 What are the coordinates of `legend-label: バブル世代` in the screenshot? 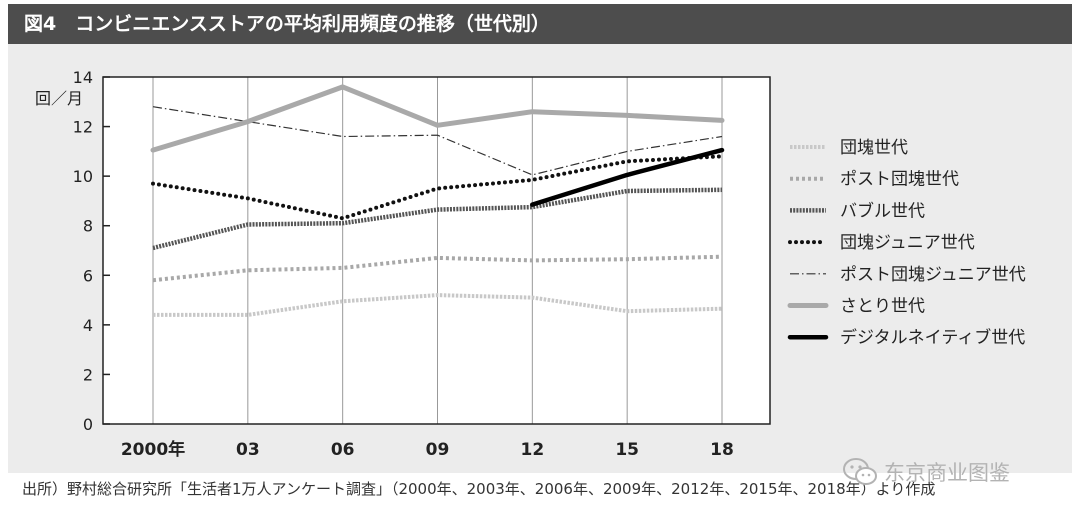 It's located at (882, 210).